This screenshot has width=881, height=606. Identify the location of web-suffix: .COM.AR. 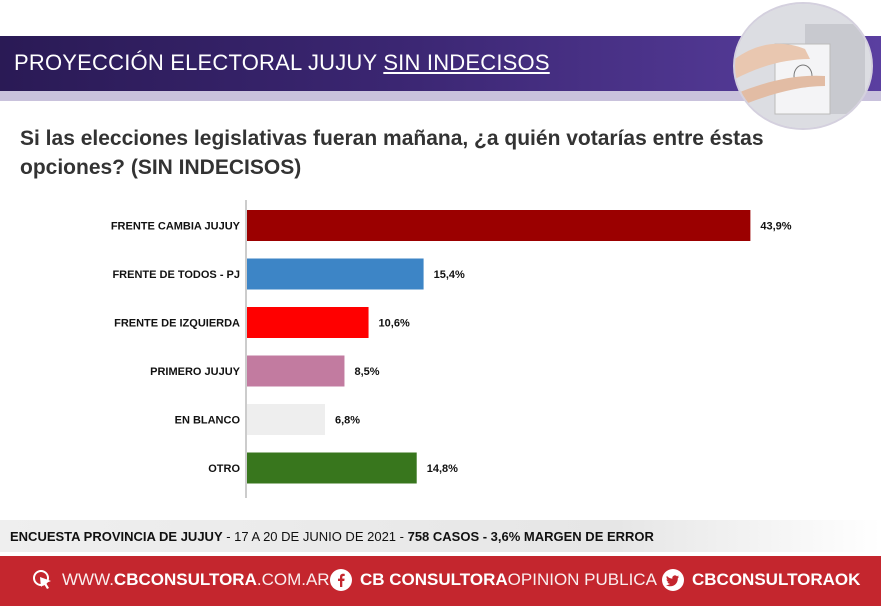
(293, 579).